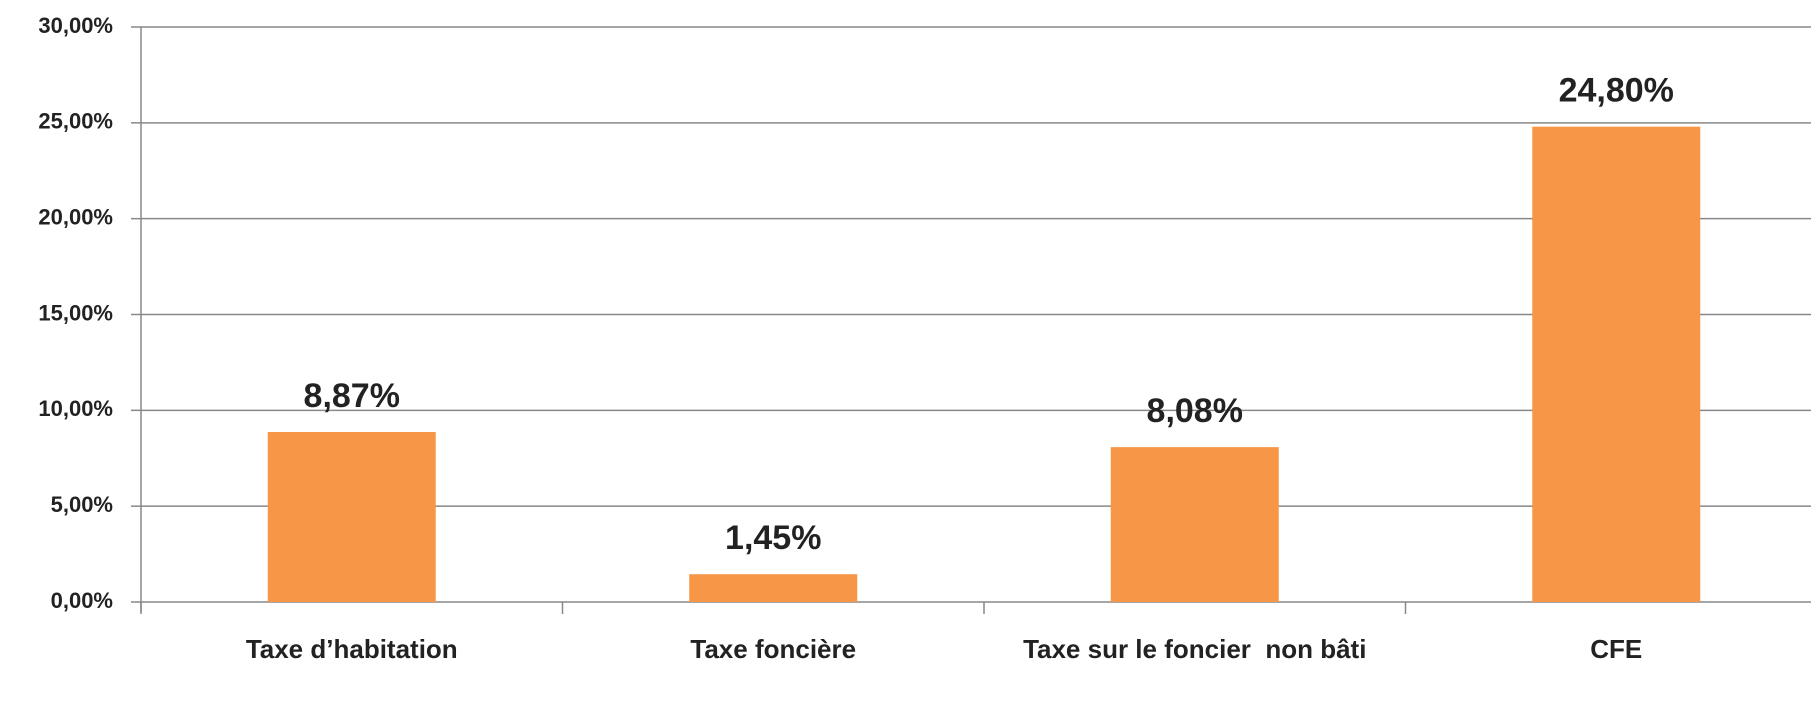 This screenshot has width=1811, height=709. Describe the element at coordinates (1195, 411) in the screenshot. I see `data-label: 8,08%` at that location.